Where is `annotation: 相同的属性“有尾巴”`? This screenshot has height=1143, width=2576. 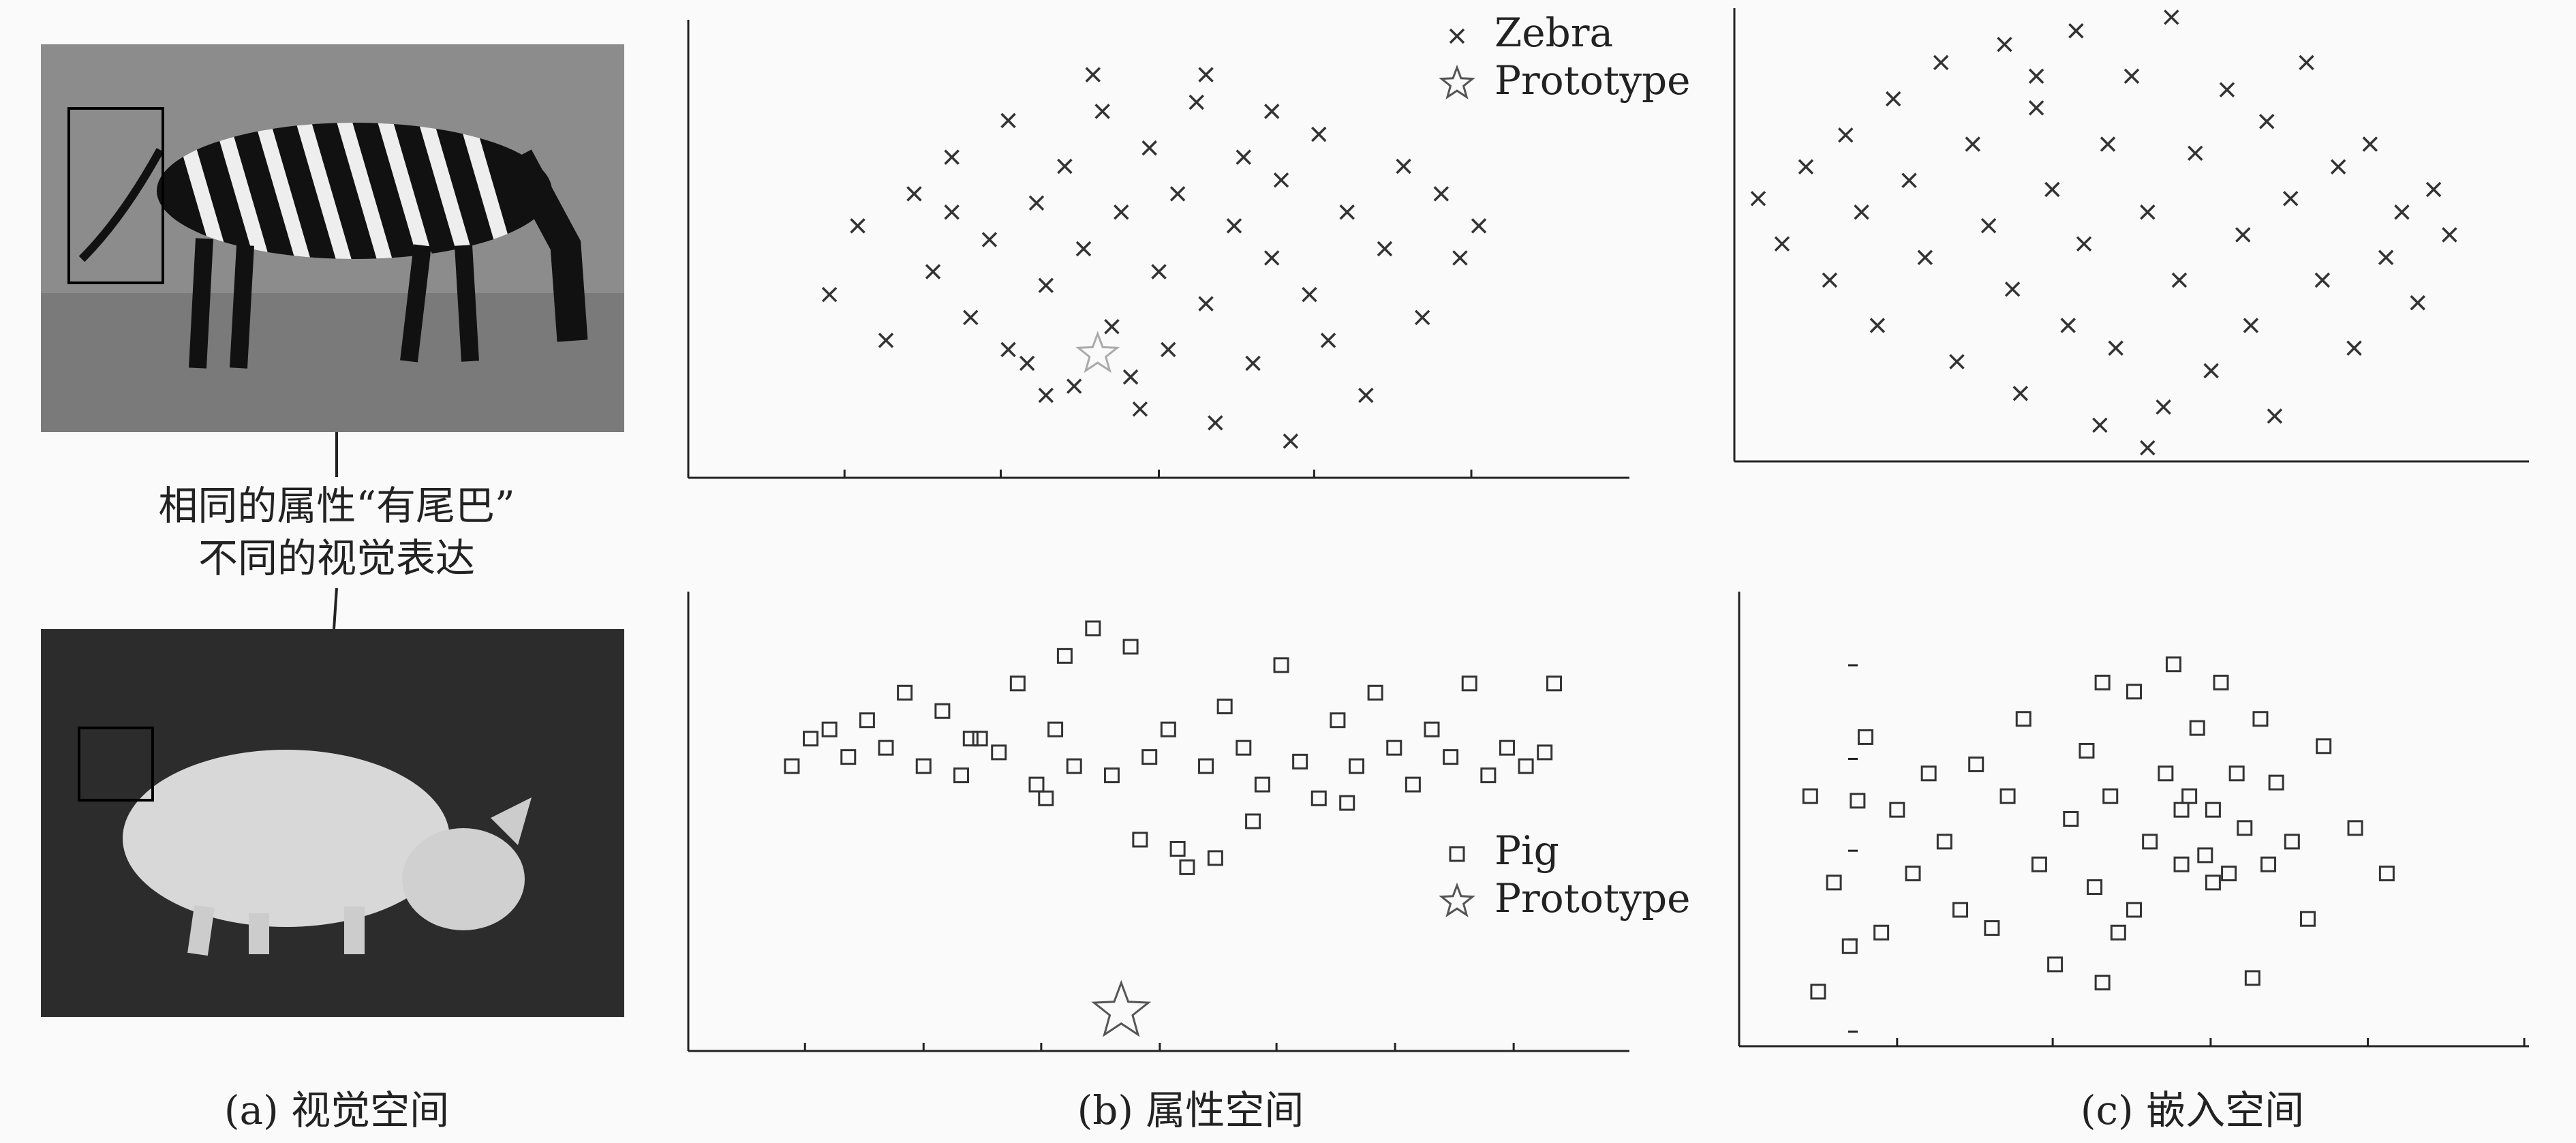 annotation: 相同的属性“有尾巴” is located at coordinates (336, 506).